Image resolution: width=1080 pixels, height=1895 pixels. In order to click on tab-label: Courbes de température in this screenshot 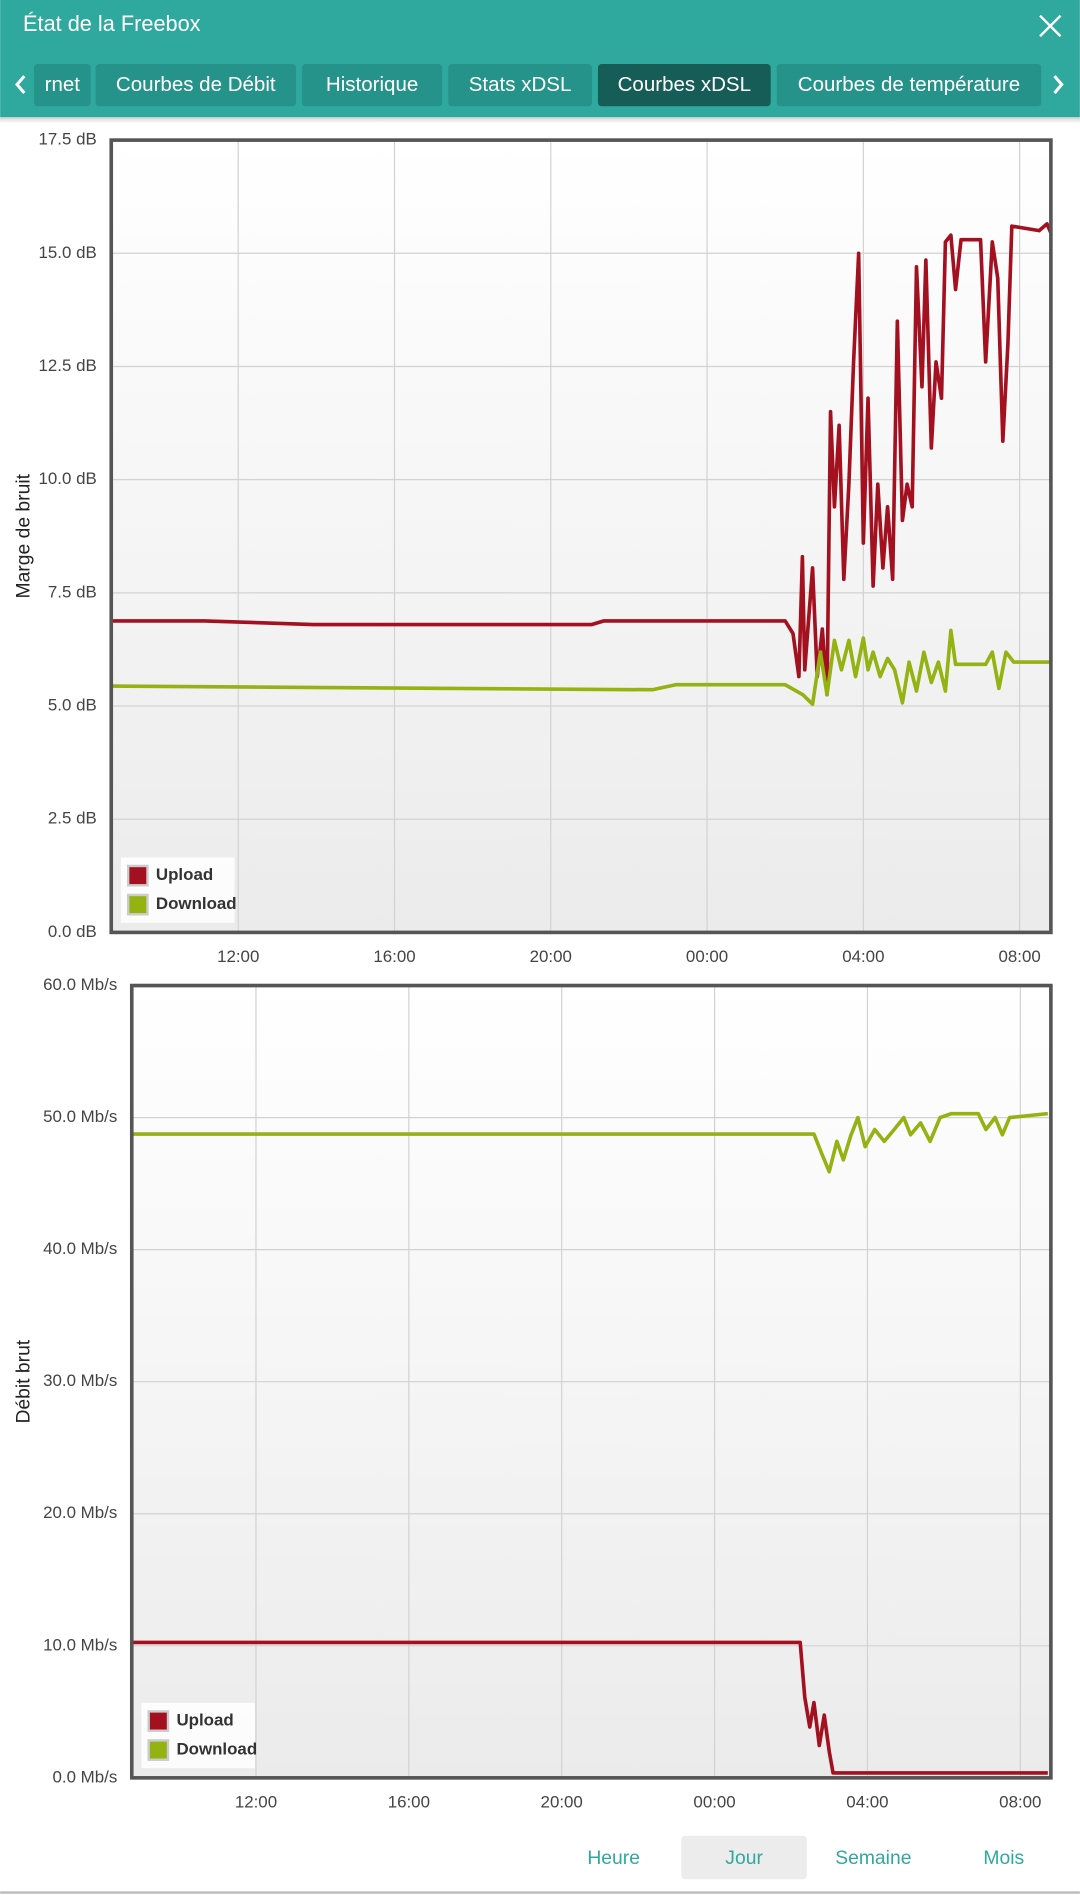, I will do `click(909, 84)`.